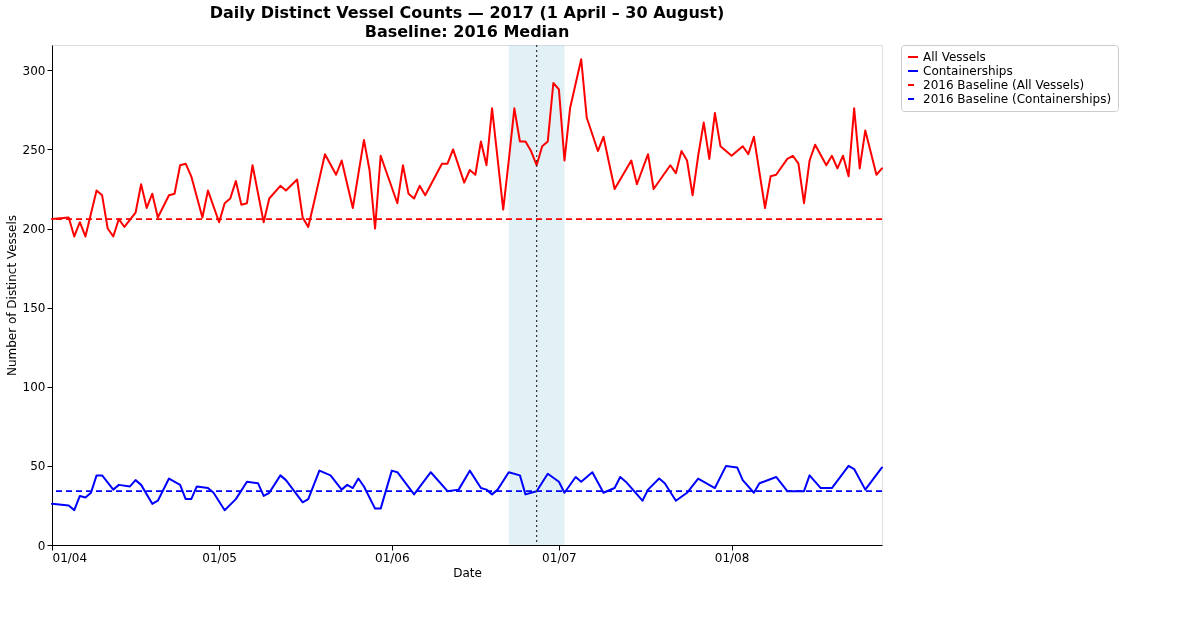  I want to click on y-tick-label: 200, so click(34, 229).